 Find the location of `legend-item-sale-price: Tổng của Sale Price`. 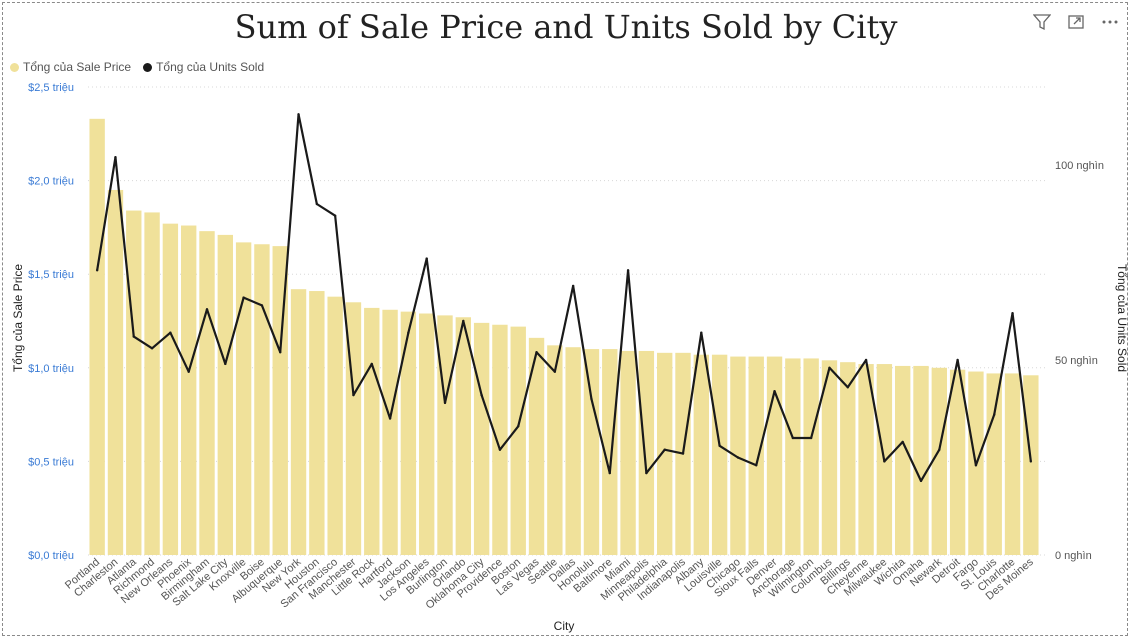

legend-item-sale-price: Tổng của Sale Price is located at coordinates (70, 67).